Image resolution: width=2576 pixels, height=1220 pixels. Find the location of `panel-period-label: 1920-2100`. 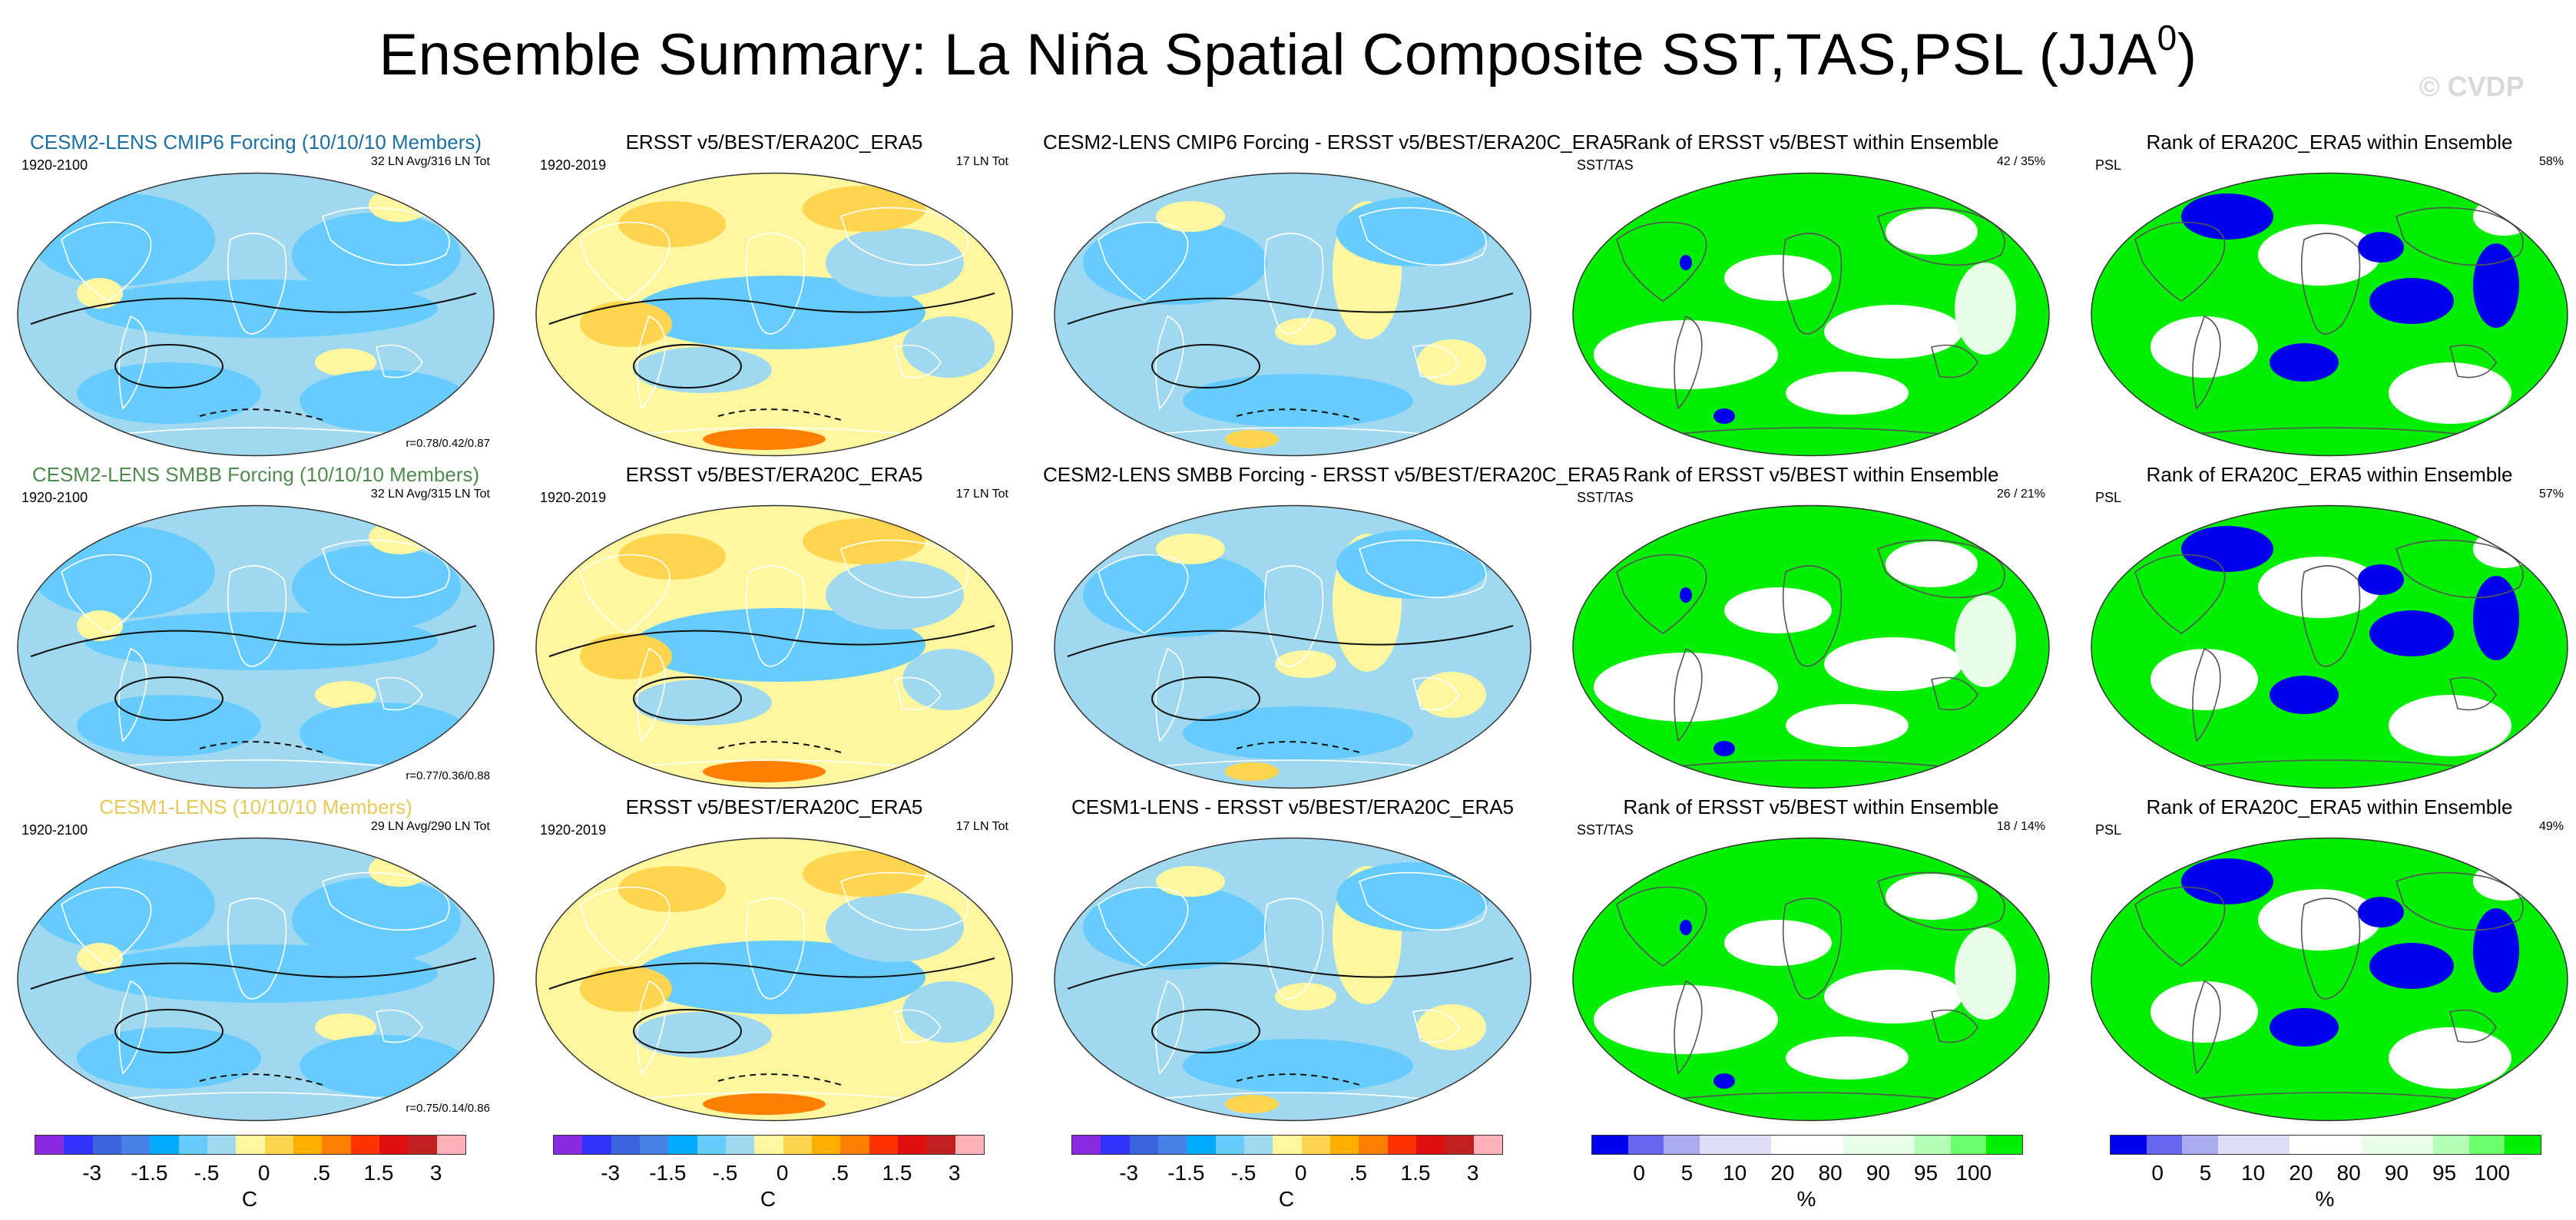

panel-period-label: 1920-2100 is located at coordinates (55, 830).